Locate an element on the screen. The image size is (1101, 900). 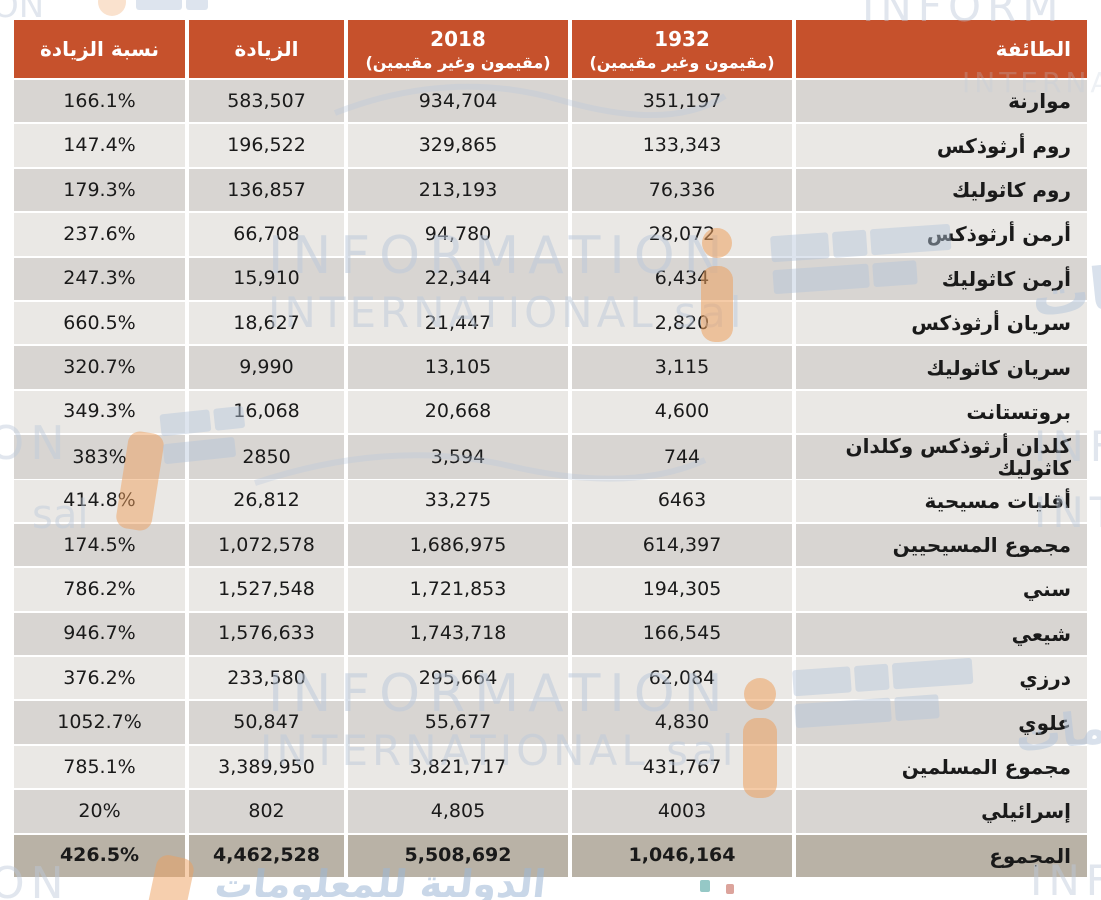
table-row: علوي 4,830 55,677 50,847 1052.7% is located at coordinates (550, 722).